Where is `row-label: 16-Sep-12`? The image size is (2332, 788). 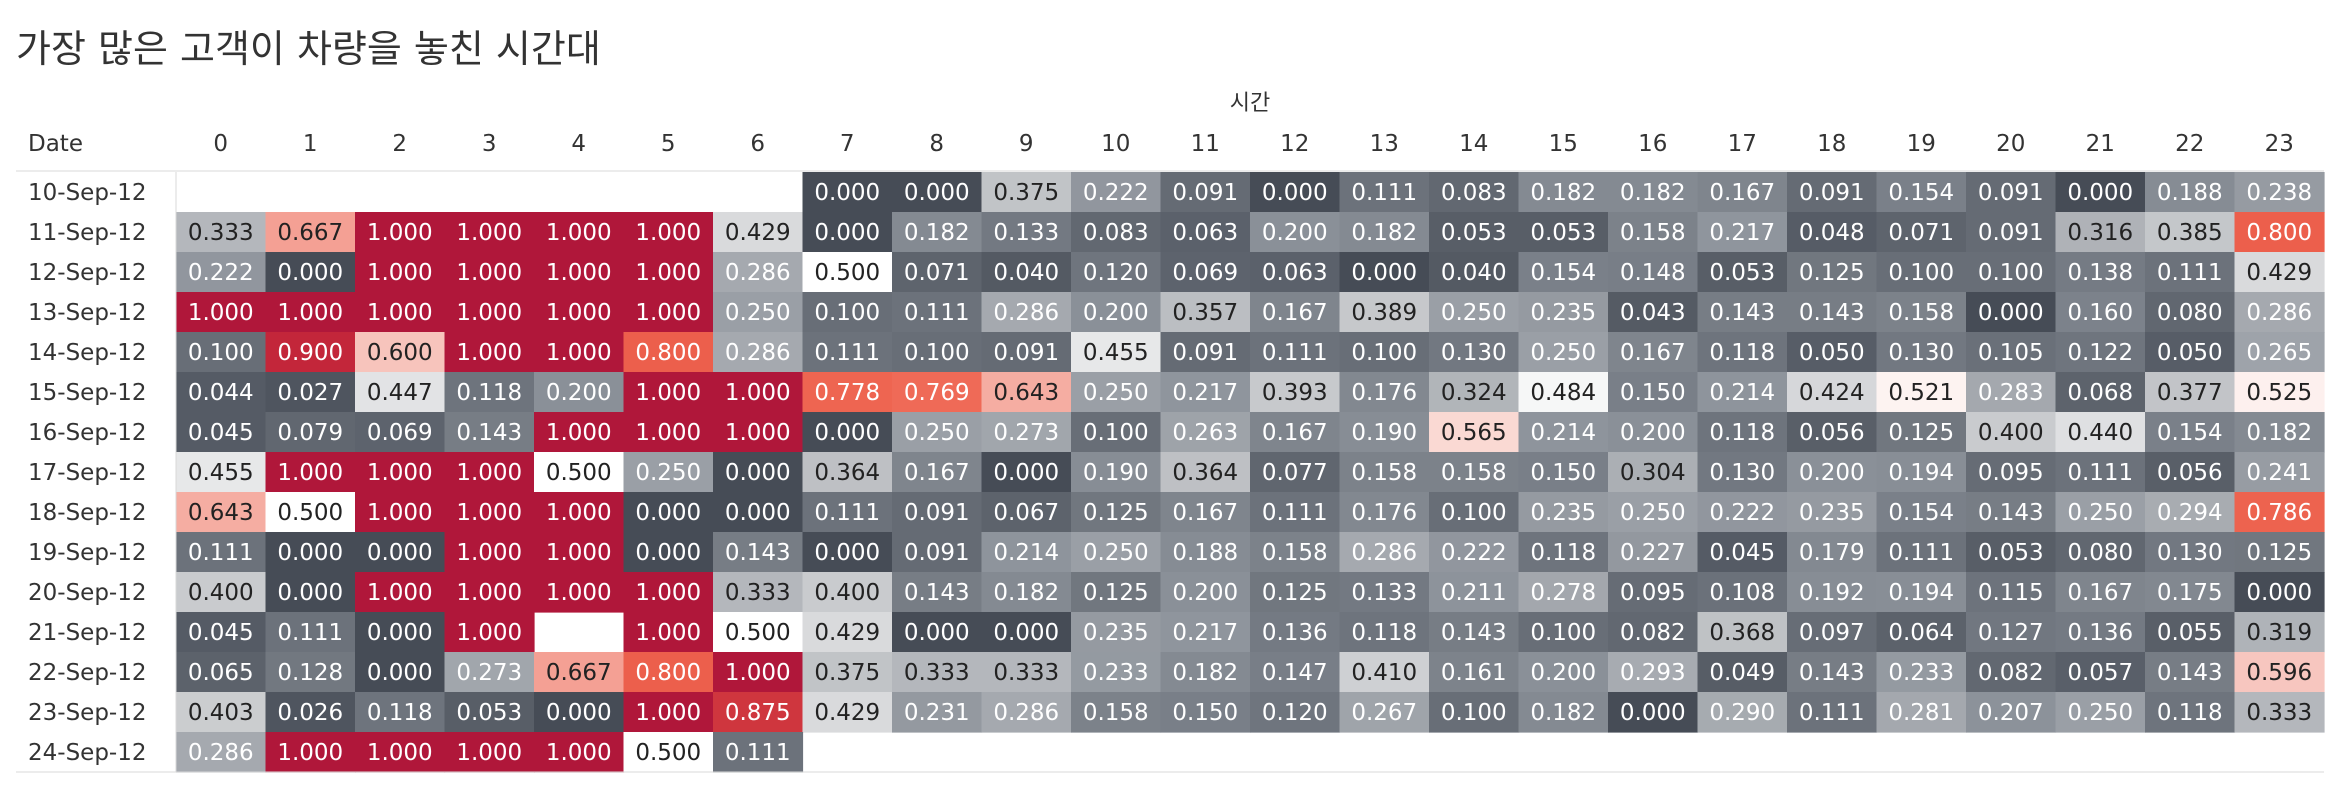 row-label: 16-Sep-12 is located at coordinates (87, 433).